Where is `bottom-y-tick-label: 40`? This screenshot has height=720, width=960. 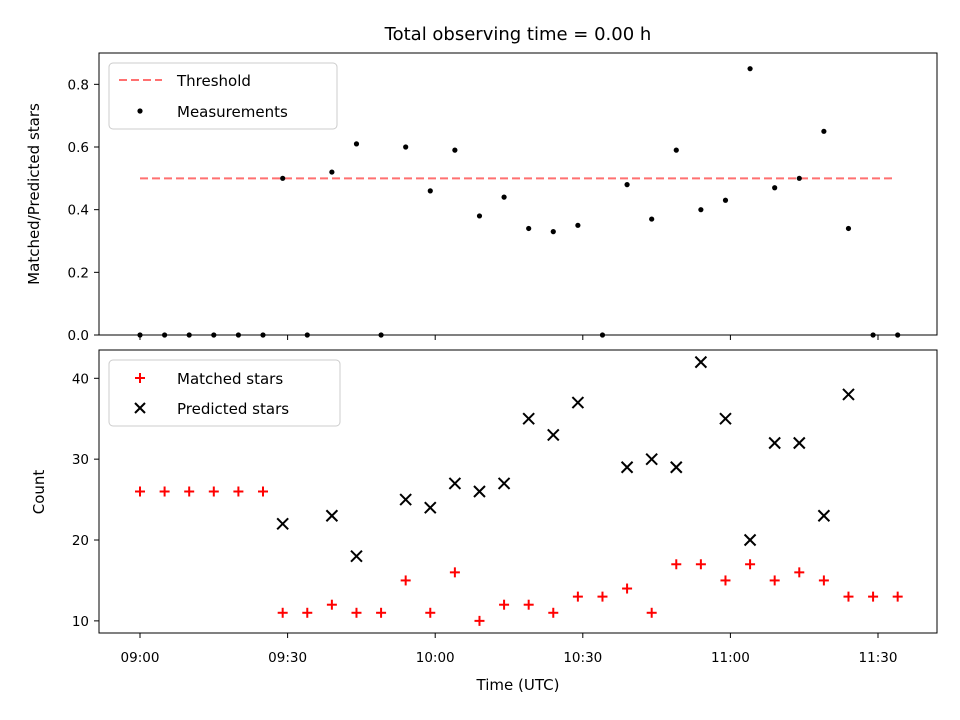
bottom-y-tick-label: 40 is located at coordinates (80, 379).